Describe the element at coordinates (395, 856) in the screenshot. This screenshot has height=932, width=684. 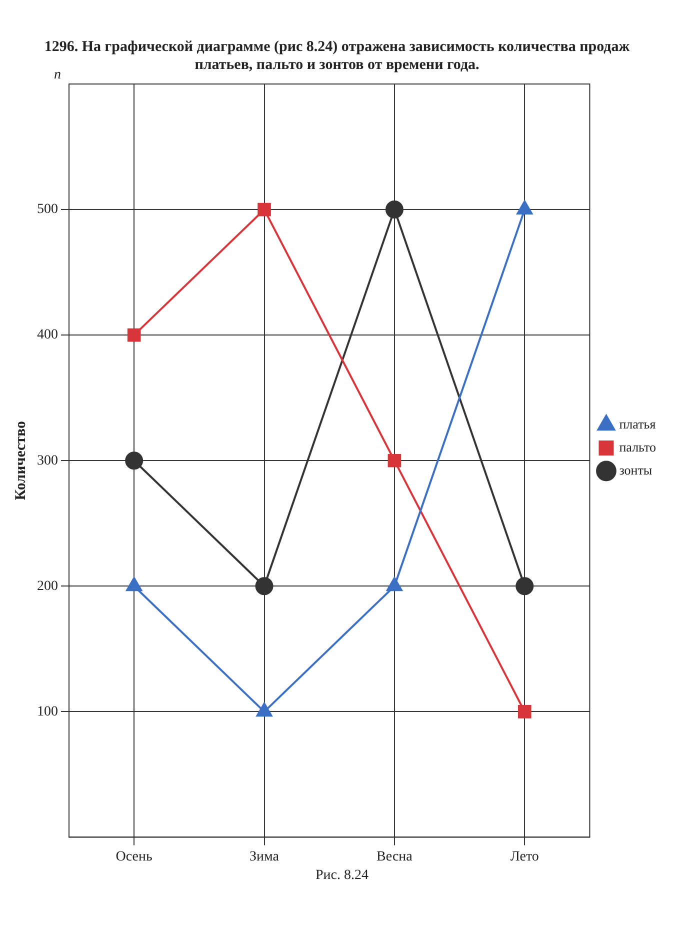
I see `x-tick-label: Весна` at that location.